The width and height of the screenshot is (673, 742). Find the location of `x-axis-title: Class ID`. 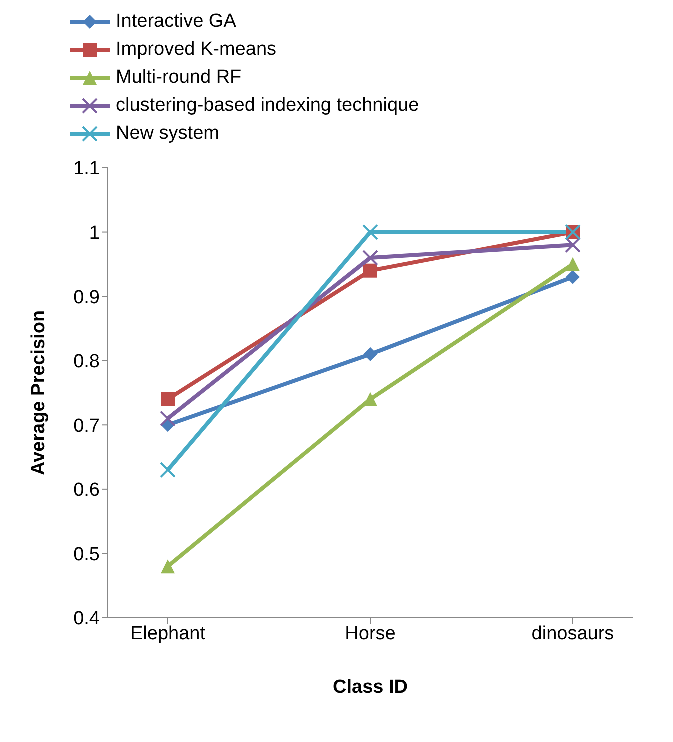

x-axis-title: Class ID is located at coordinates (370, 687).